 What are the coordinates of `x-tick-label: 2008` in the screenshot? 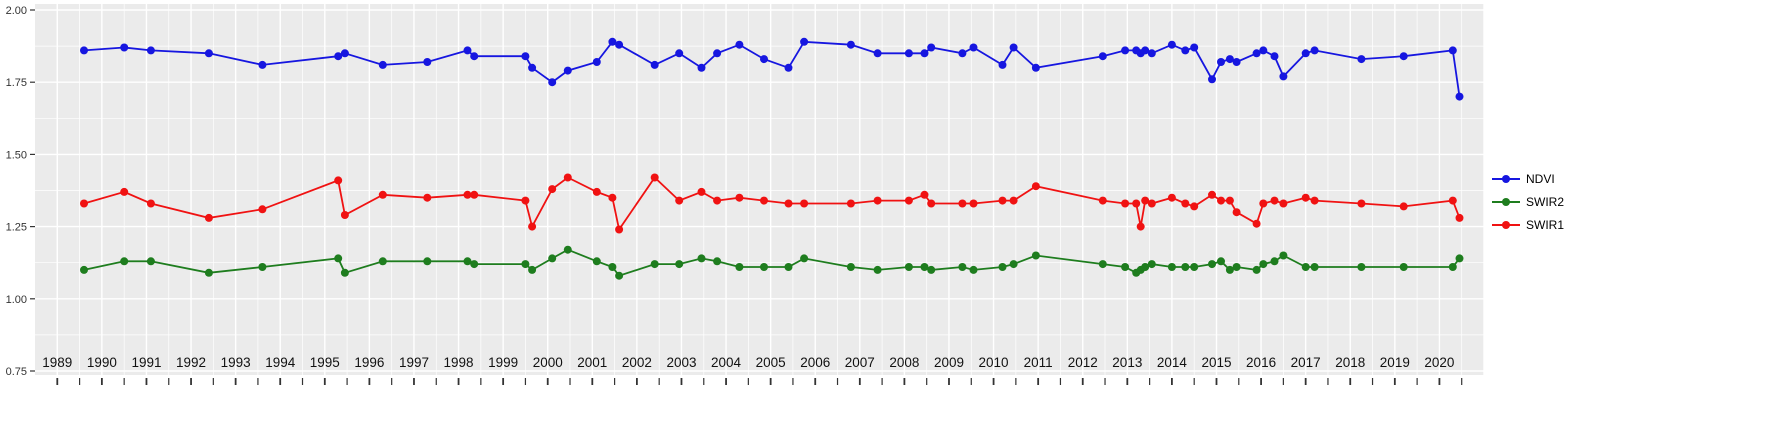 It's located at (904, 362).